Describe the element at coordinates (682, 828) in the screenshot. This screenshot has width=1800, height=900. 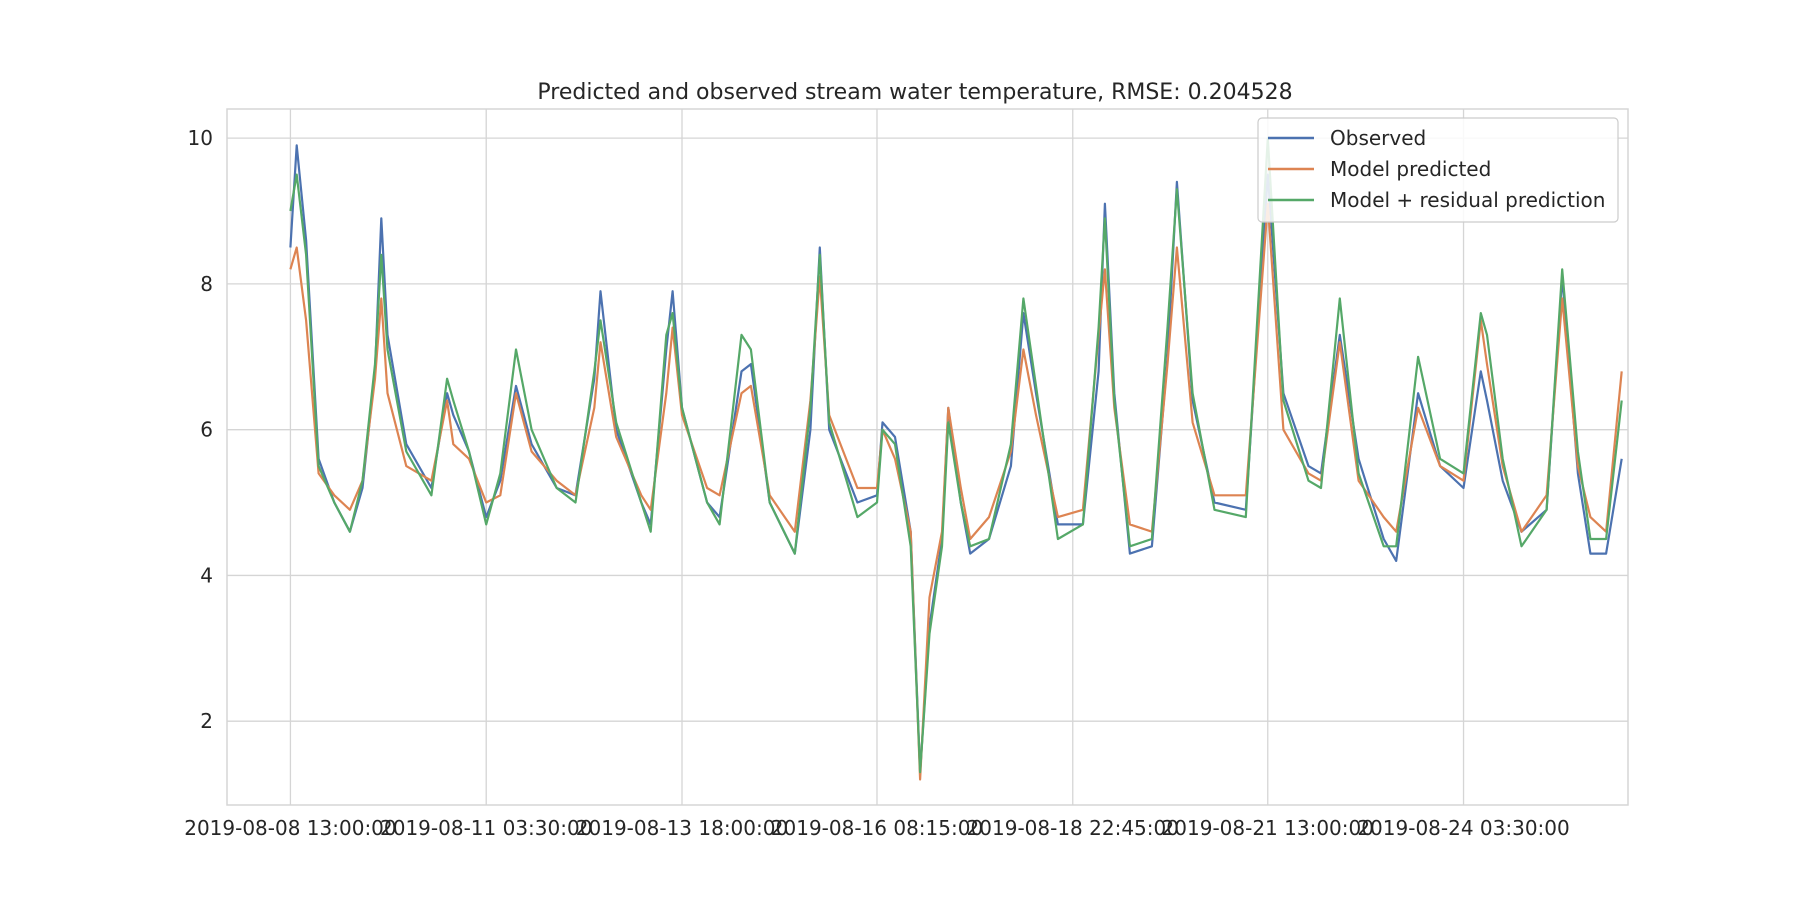
I see `x-tick-label: 2019-08-13 18:00:00` at that location.